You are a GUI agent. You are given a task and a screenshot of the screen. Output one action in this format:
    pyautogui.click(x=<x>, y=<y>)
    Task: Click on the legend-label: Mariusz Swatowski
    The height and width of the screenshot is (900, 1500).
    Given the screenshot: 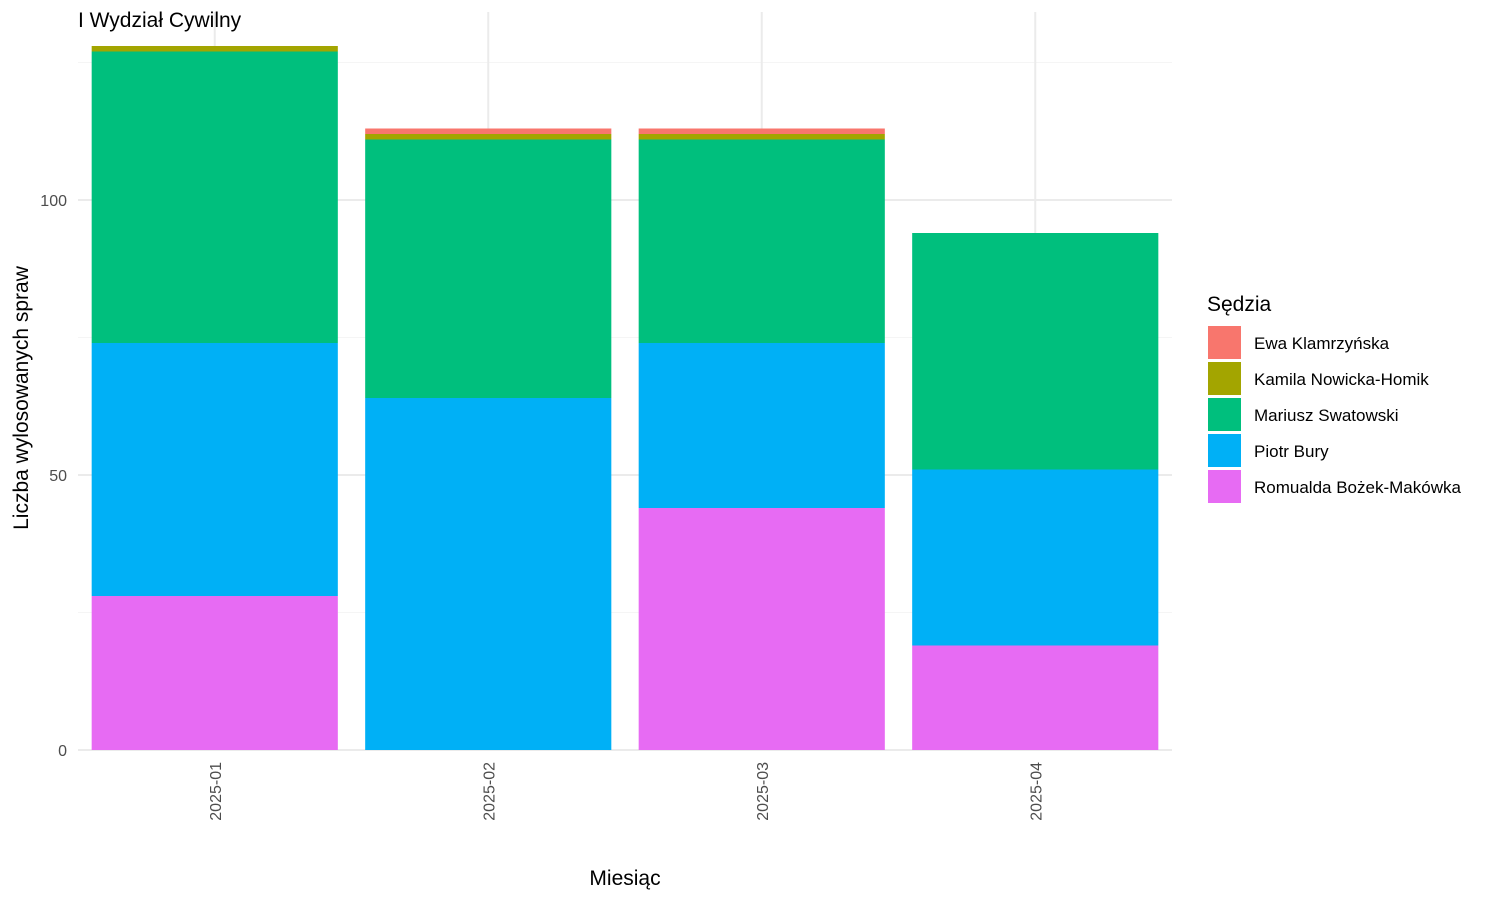 What is the action you would take?
    pyautogui.click(x=1326, y=415)
    